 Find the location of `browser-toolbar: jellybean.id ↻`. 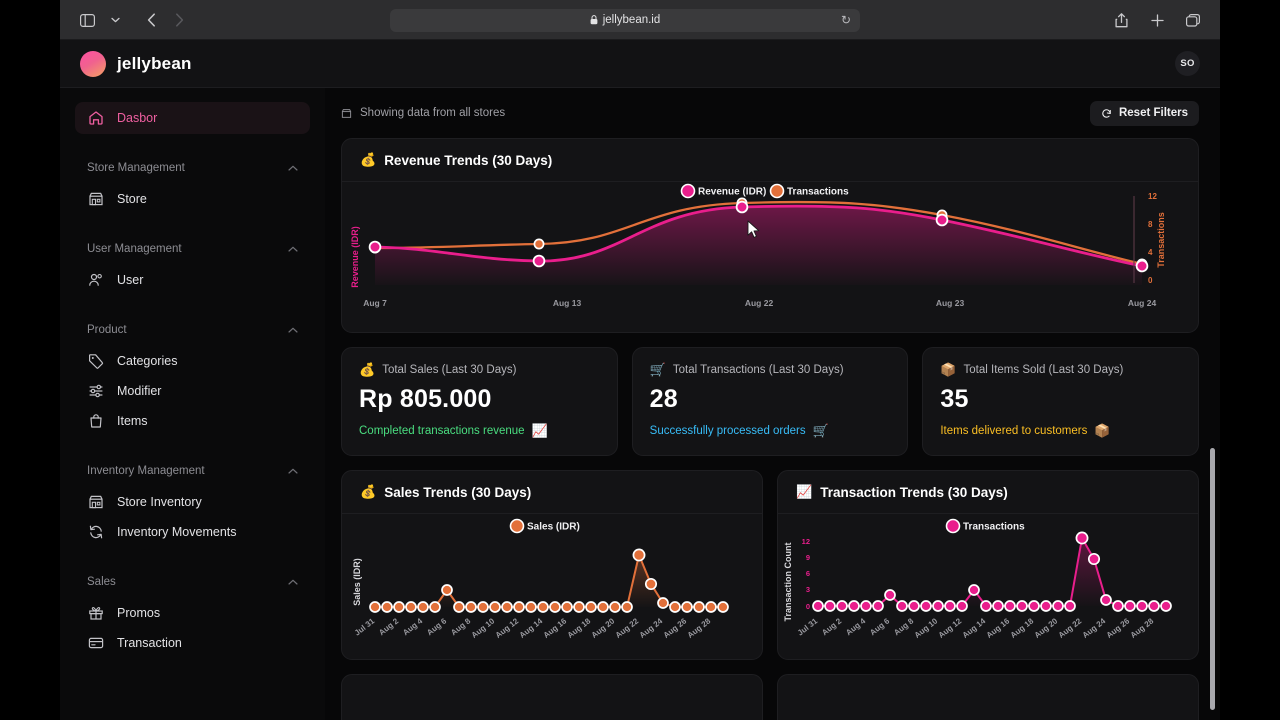

browser-toolbar: jellybean.id ↻ is located at coordinates (640, 20).